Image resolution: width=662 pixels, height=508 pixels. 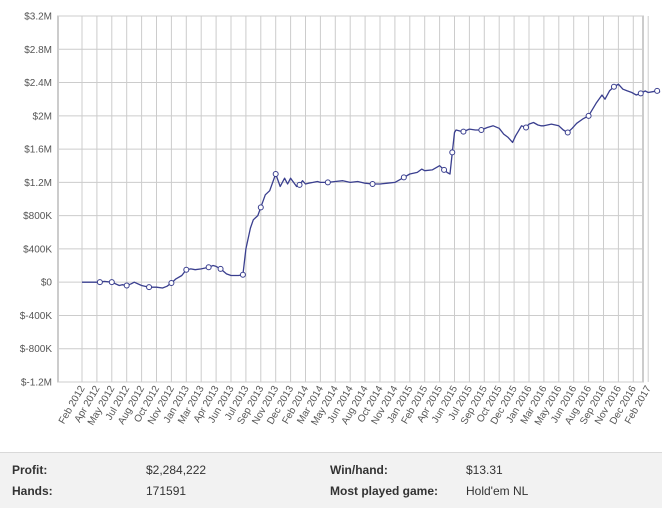 What do you see at coordinates (38, 50) in the screenshot?
I see `y-tick-label: $2.8M` at bounding box center [38, 50].